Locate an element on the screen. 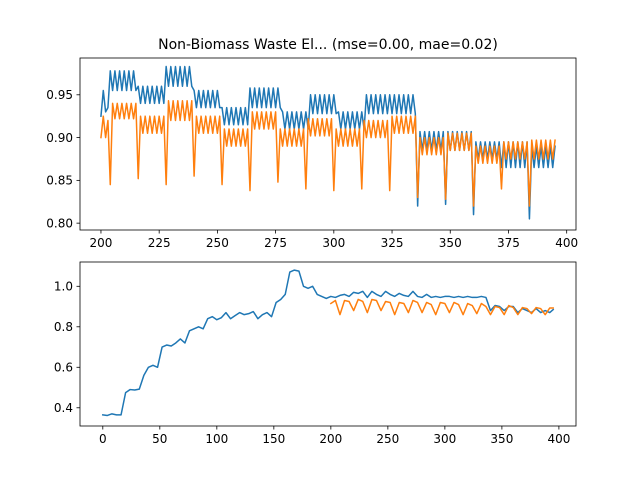 The width and height of the screenshot is (640, 480). panel-1-ytick-label: 0.8 is located at coordinates (63, 327).